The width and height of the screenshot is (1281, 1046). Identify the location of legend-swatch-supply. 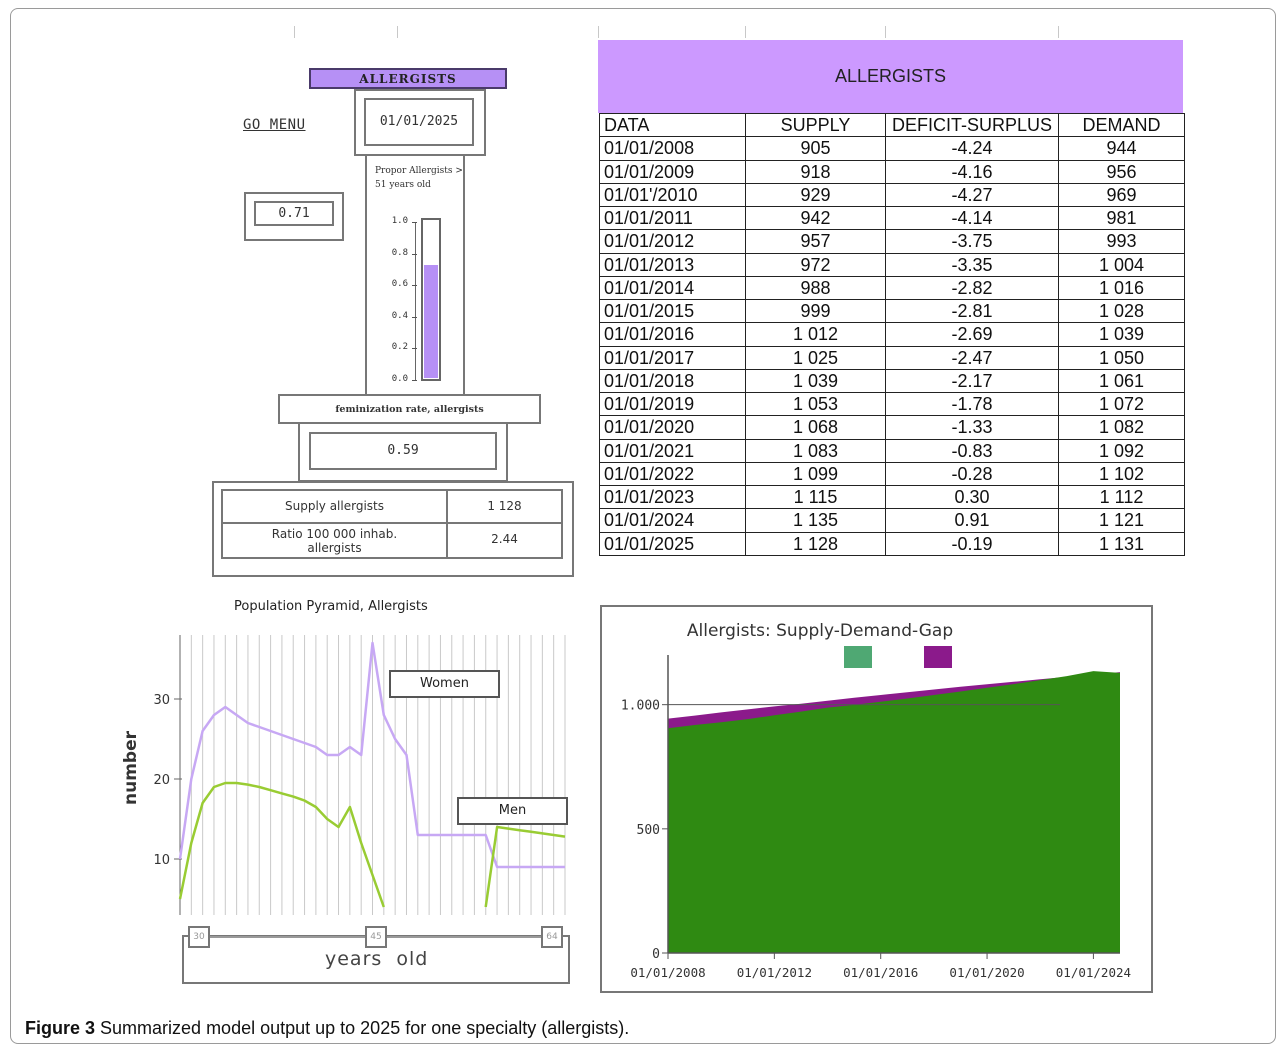
(858, 657).